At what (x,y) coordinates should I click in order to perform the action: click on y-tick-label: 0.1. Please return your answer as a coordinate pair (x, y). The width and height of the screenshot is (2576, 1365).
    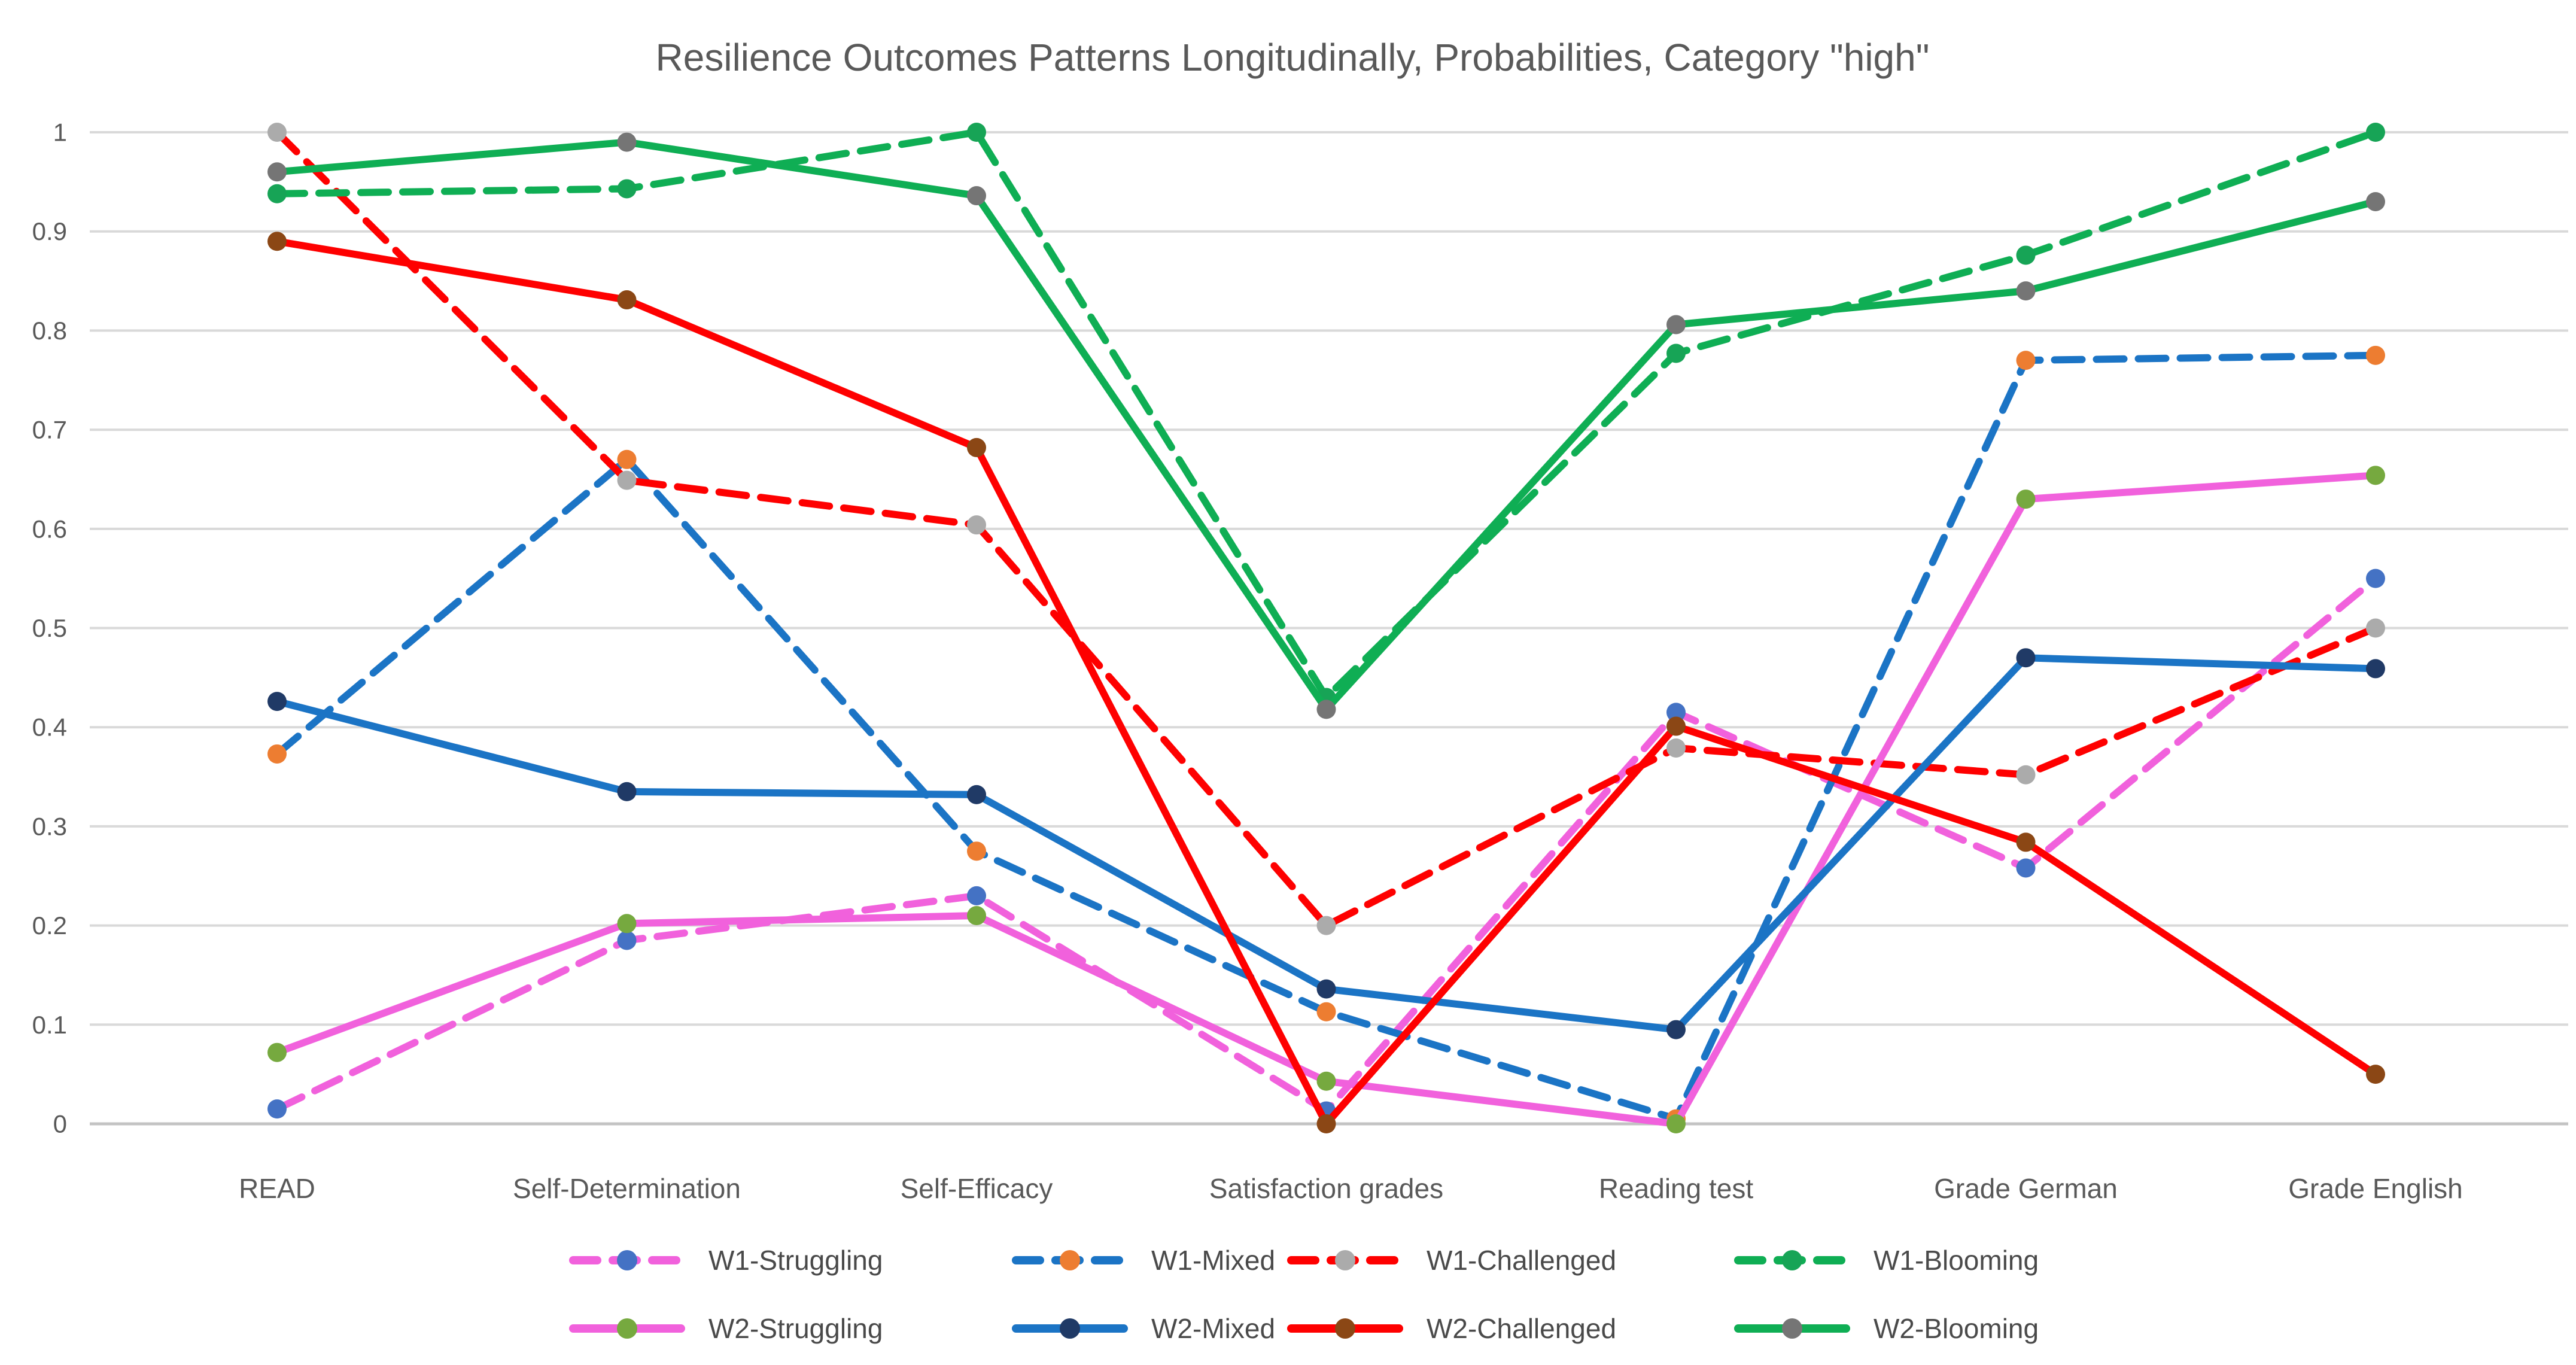
    Looking at the image, I should click on (50, 1025).